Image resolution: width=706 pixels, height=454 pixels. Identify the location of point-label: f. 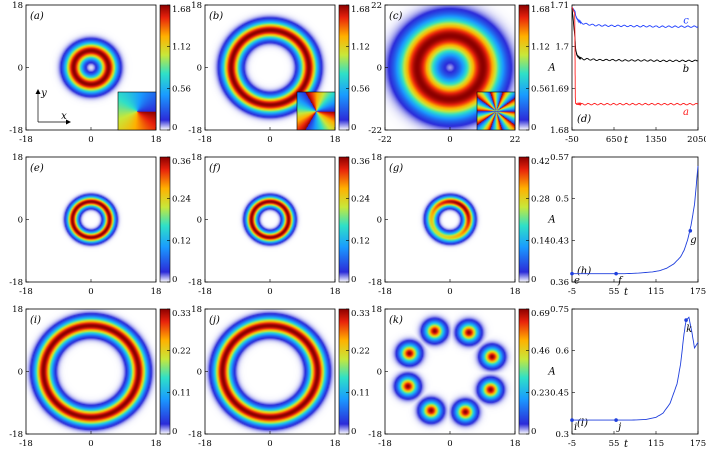
(620, 281).